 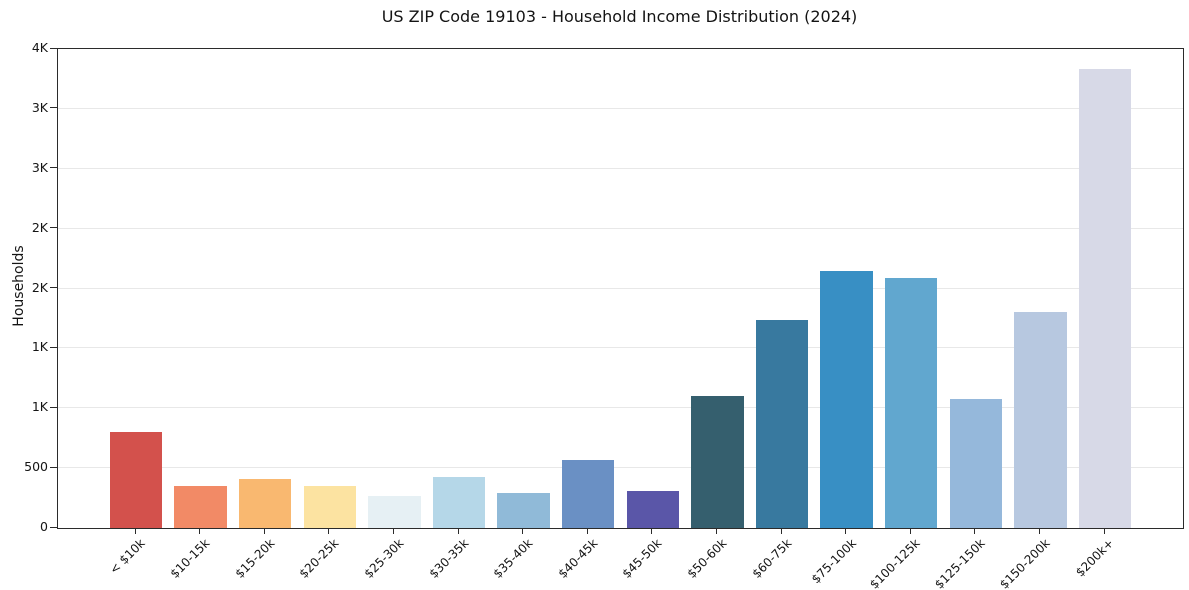 I want to click on bar-$60-75k, so click(x=782, y=423).